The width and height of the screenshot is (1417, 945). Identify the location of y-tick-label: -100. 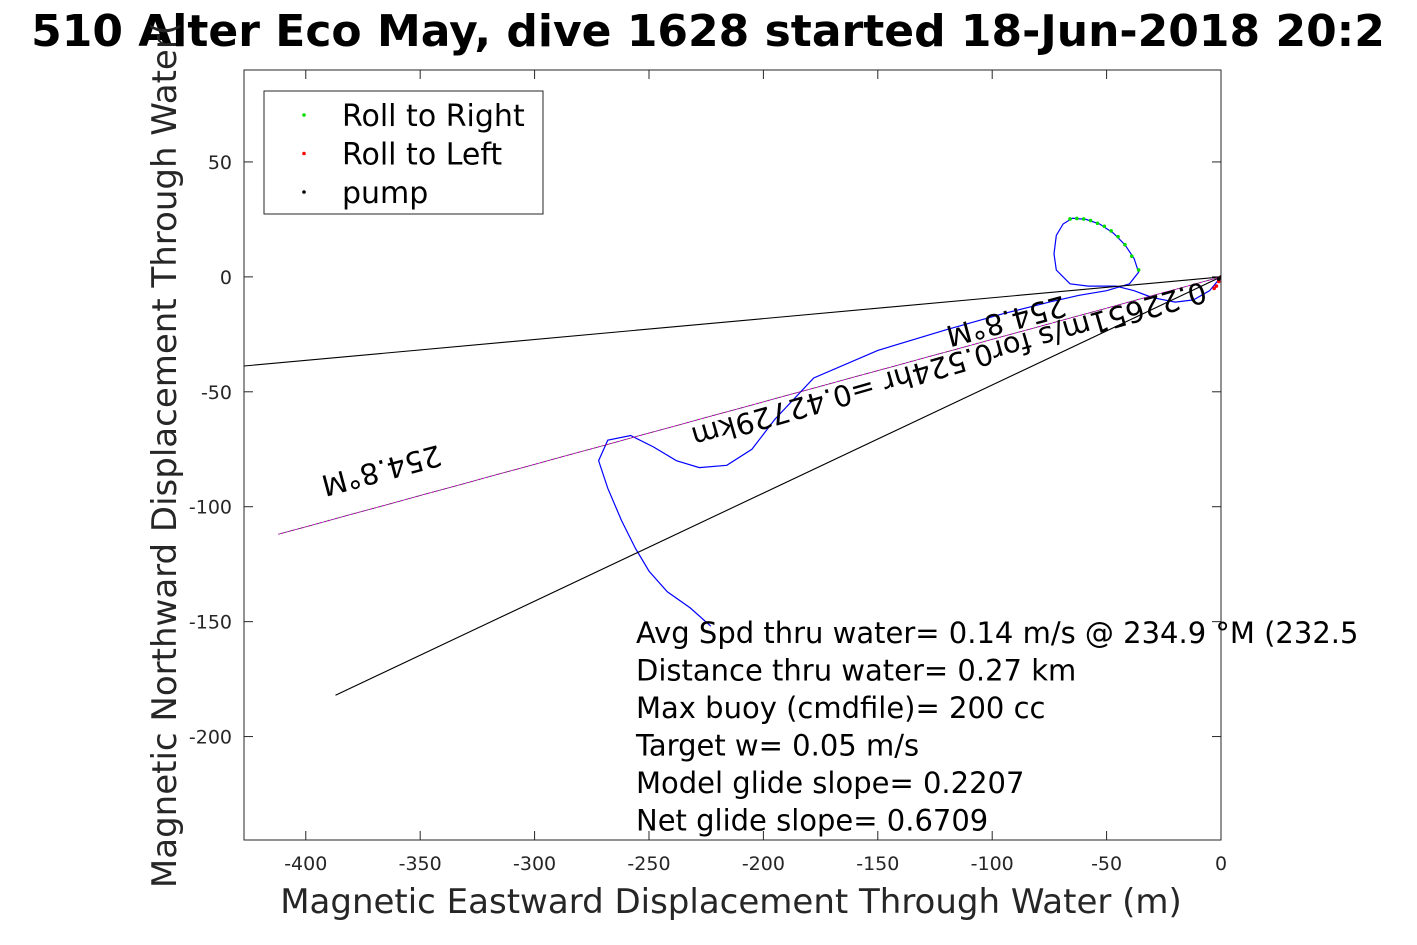
(210, 508).